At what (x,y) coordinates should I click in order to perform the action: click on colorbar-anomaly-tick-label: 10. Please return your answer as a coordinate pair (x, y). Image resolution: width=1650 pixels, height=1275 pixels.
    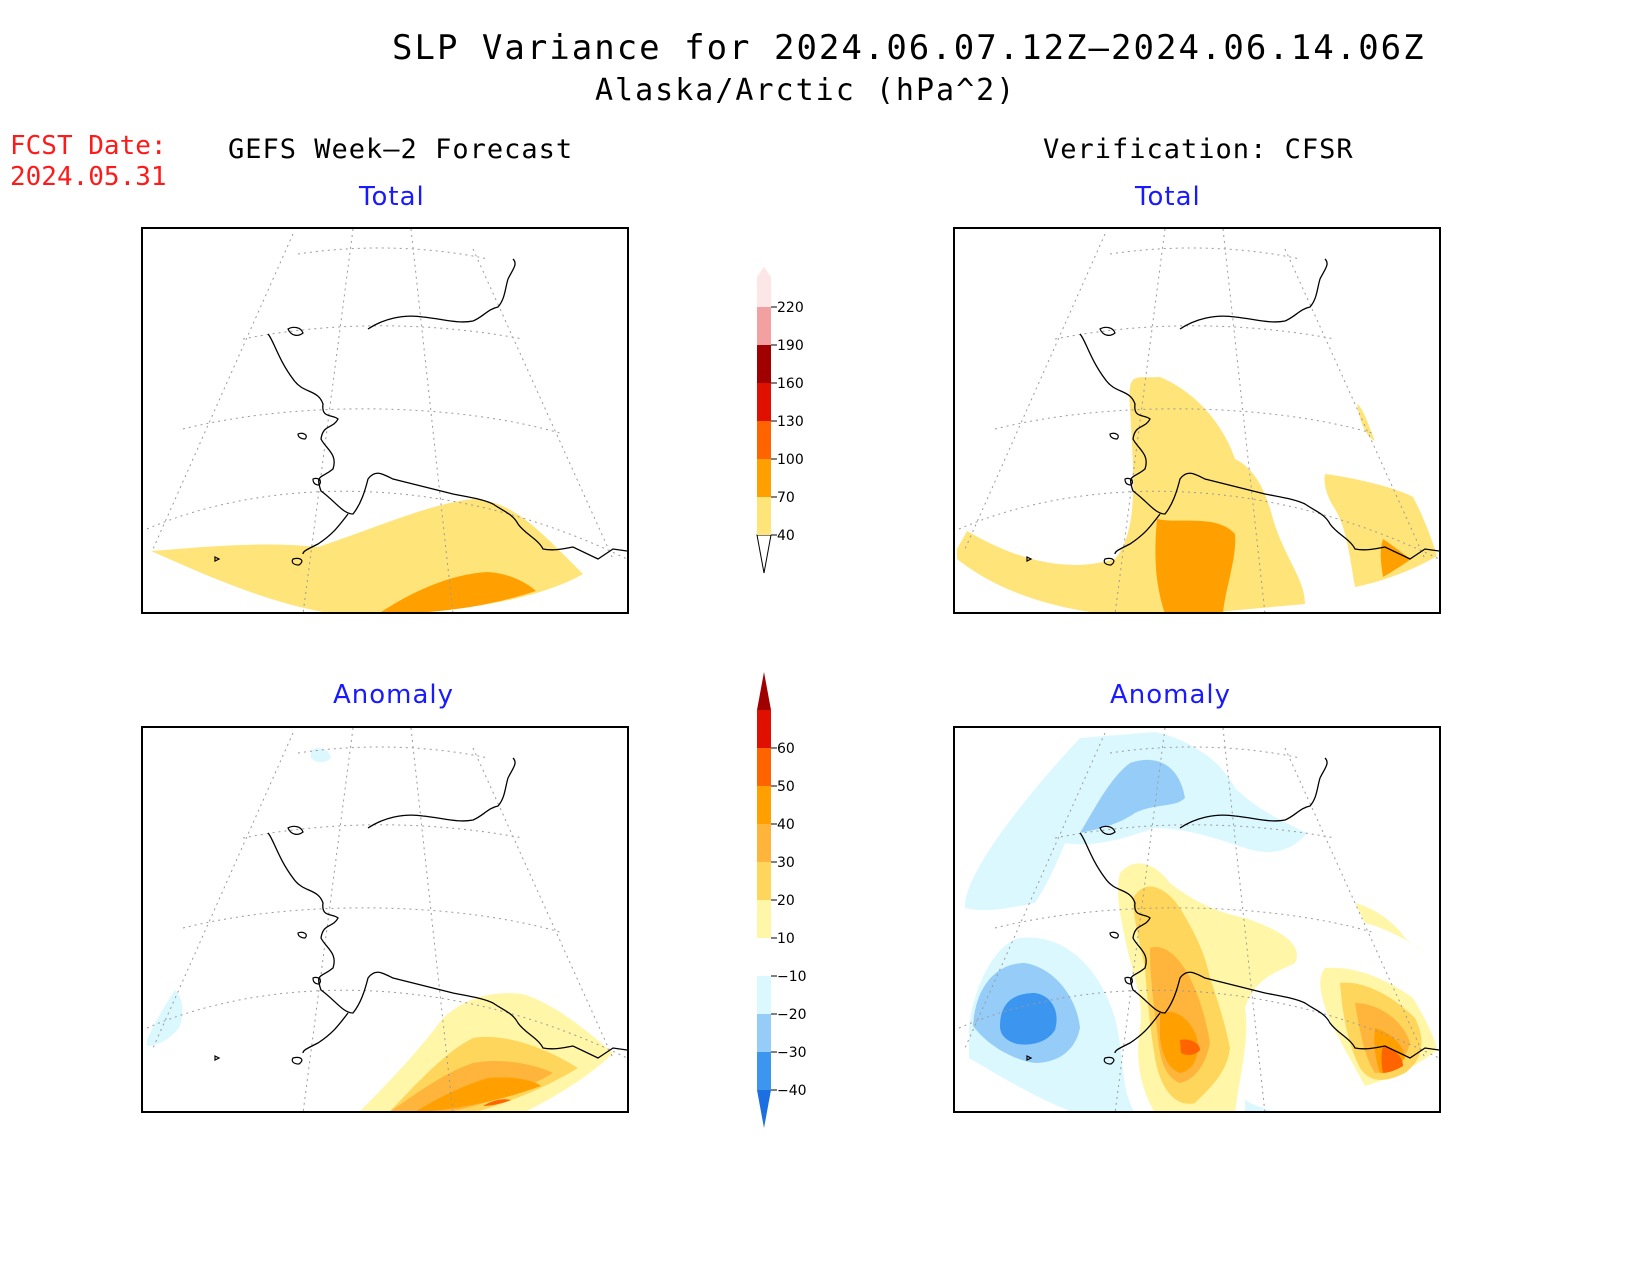
    Looking at the image, I should click on (786, 939).